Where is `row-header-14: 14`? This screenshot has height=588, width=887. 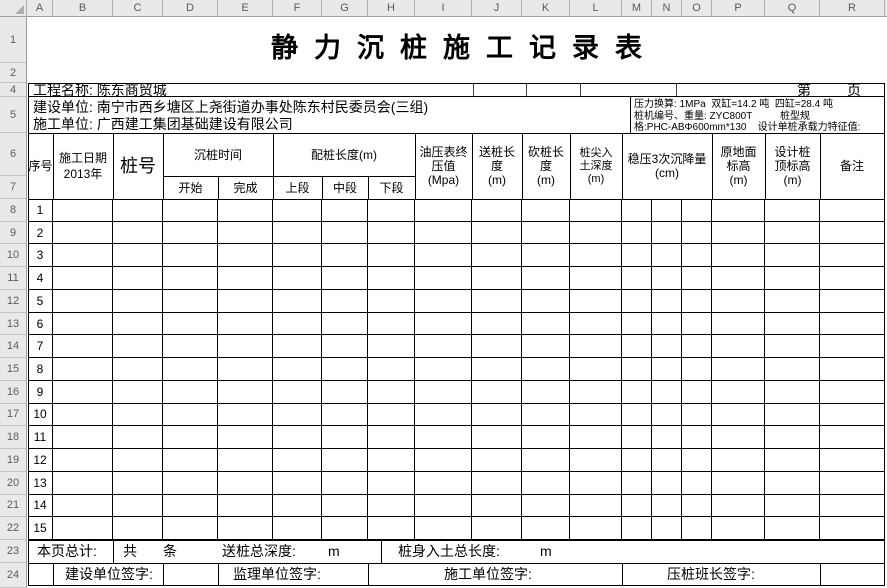 row-header-14: 14 is located at coordinates (13, 347).